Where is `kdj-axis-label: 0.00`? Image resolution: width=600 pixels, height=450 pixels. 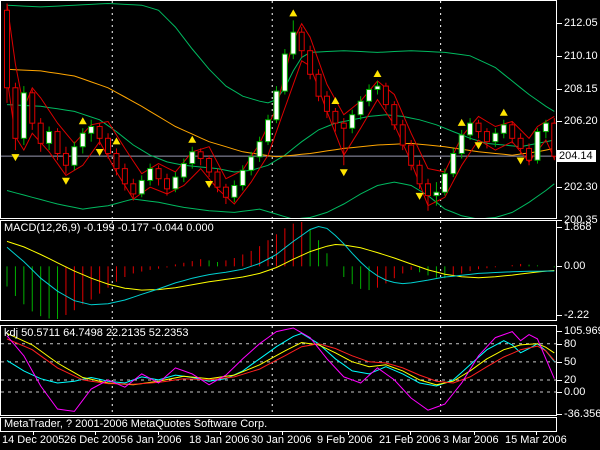
kdj-axis-label: 0.00 is located at coordinates (575, 392).